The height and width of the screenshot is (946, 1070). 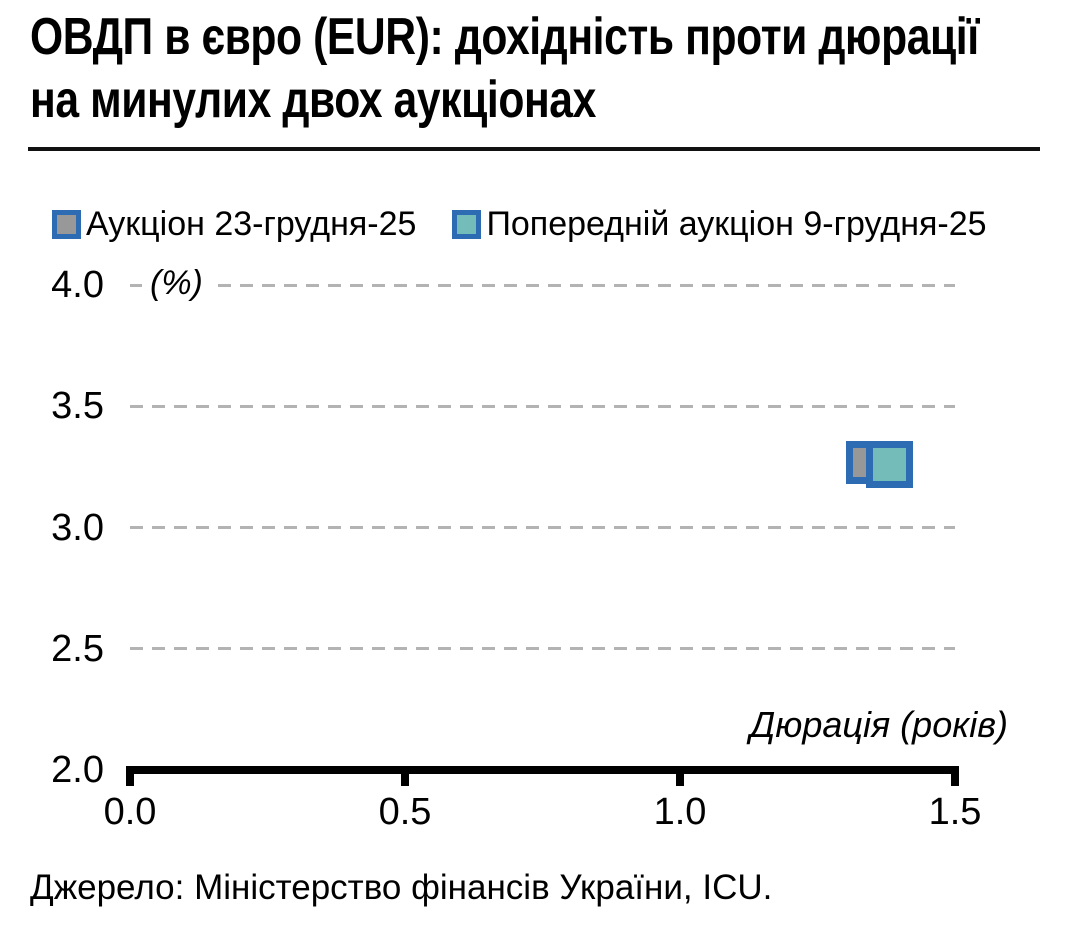 What do you see at coordinates (77, 770) in the screenshot?
I see `y-tick-label: 2.0` at bounding box center [77, 770].